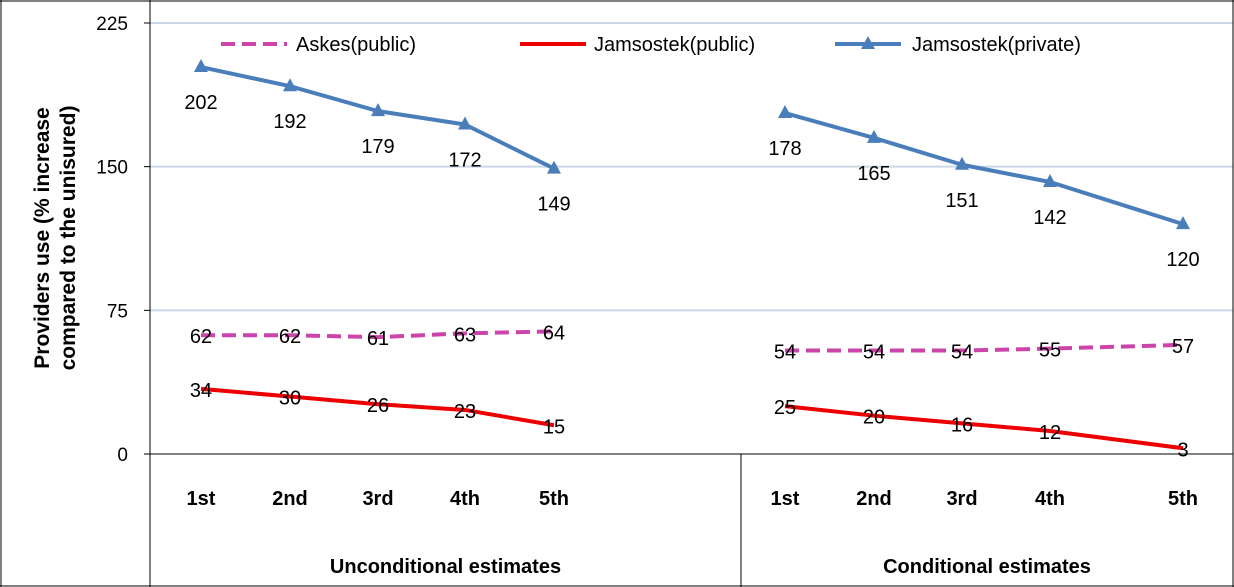 This screenshot has width=1234, height=587. Describe the element at coordinates (378, 339) in the screenshot. I see `data-label-askes-public: 61` at that location.